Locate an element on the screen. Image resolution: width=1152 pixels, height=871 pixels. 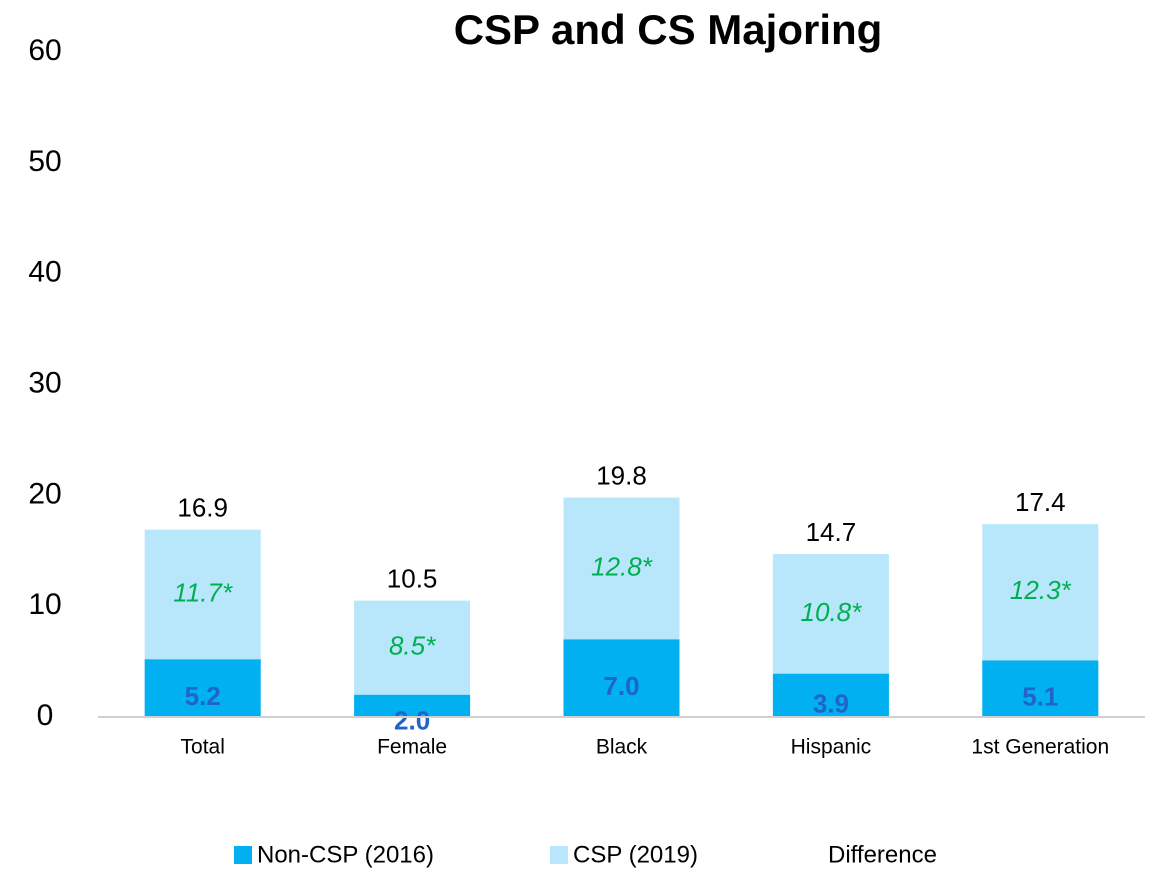
data-label: 10.5 is located at coordinates (412, 579).